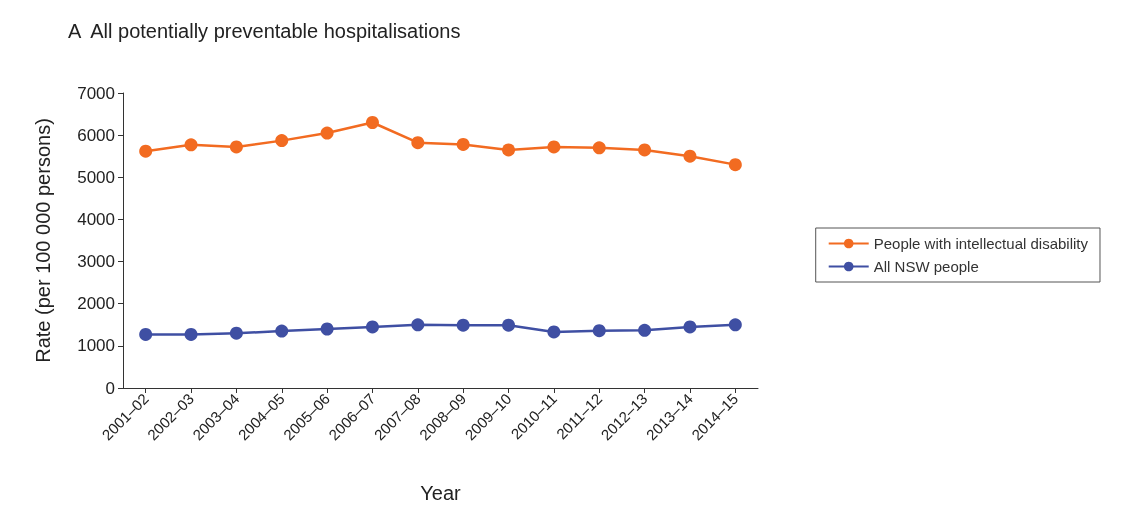 The height and width of the screenshot is (512, 1127). What do you see at coordinates (96, 346) in the screenshot?
I see `y-tick-label: 1000` at bounding box center [96, 346].